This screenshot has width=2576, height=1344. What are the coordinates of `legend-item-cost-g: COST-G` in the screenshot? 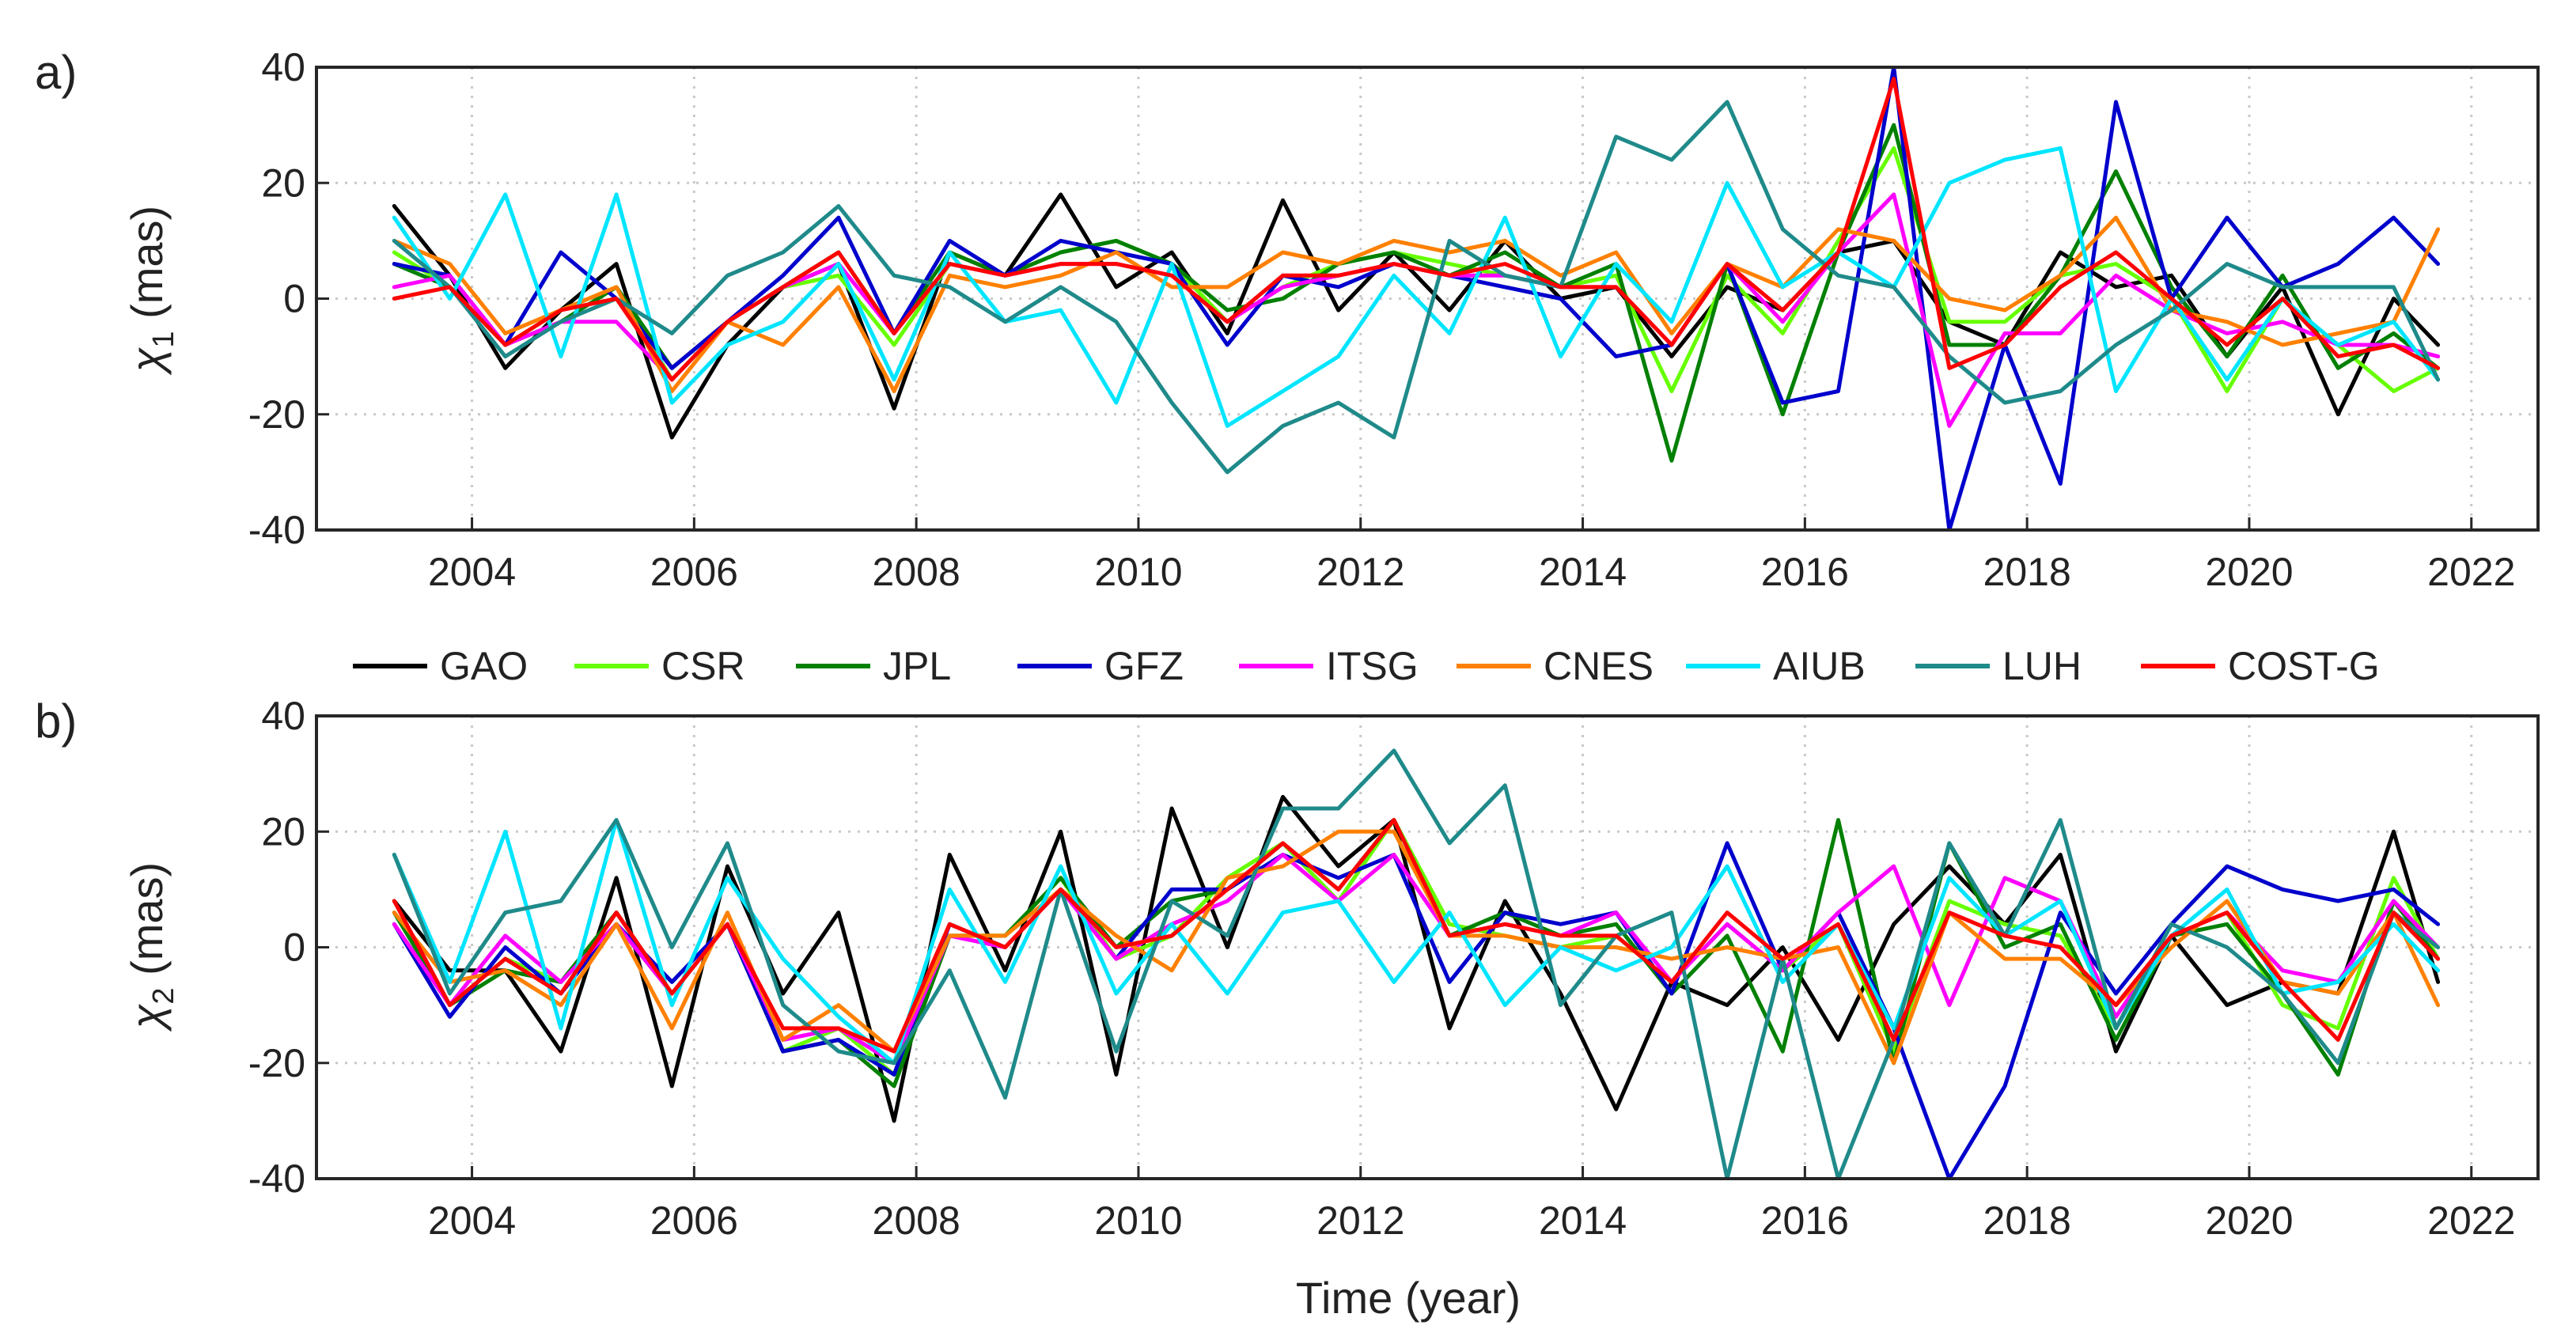 It's located at (2260, 666).